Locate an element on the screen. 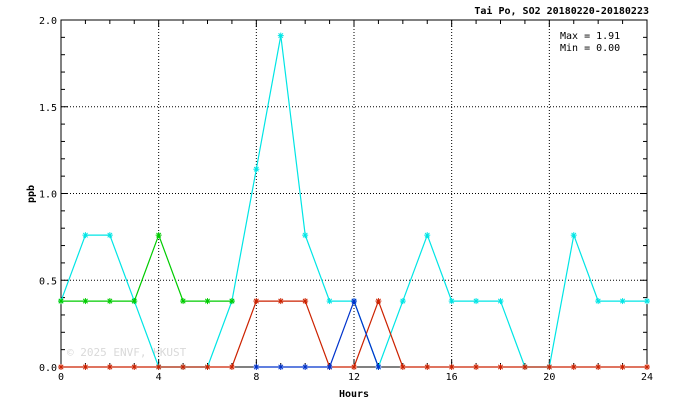 The image size is (674, 409). y-tick-label: 1.0 is located at coordinates (48, 195).